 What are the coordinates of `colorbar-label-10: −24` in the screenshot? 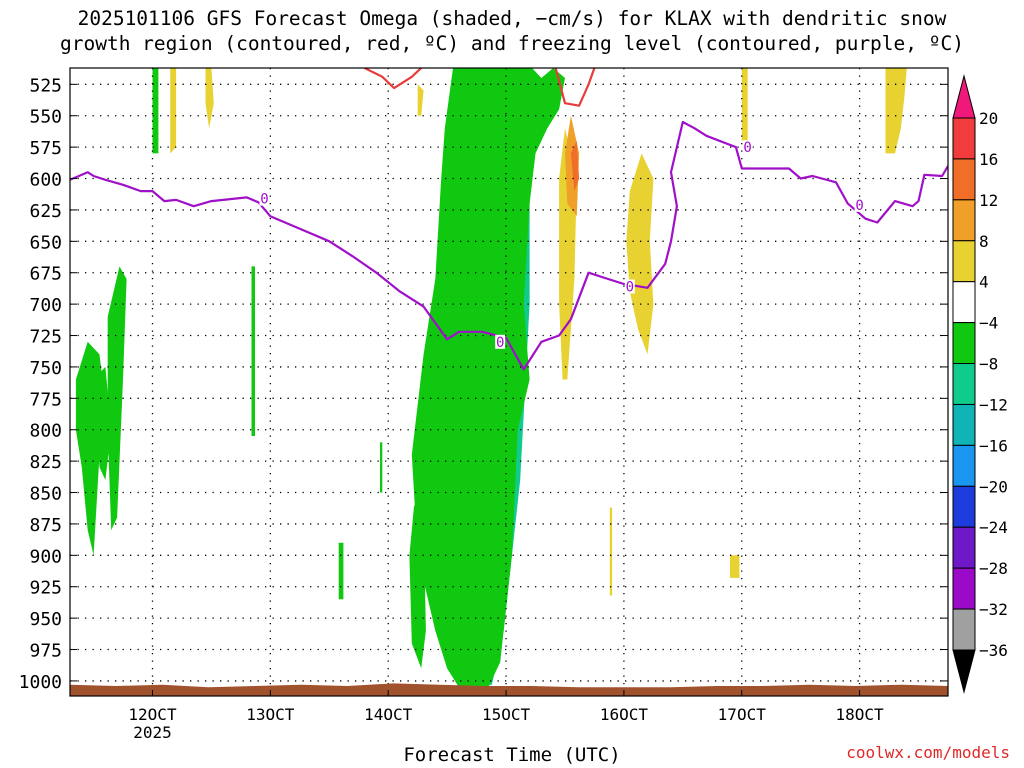 It's located at (993, 527).